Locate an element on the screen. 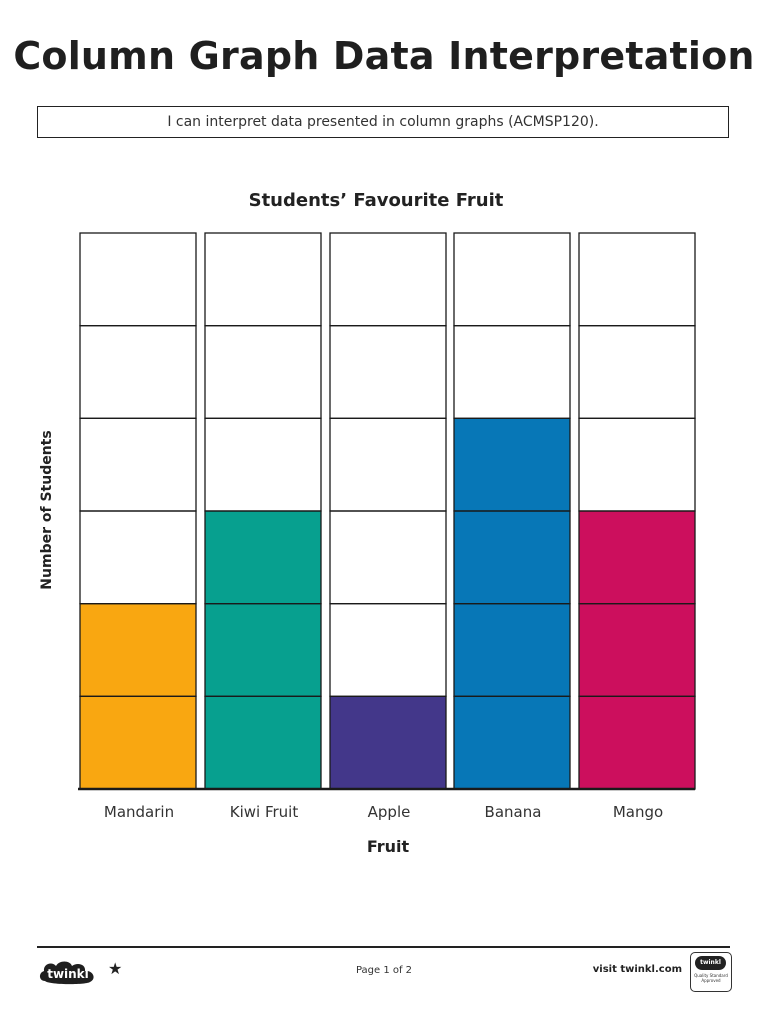 The image size is (768, 1024). bar-apple is located at coordinates (388, 742).